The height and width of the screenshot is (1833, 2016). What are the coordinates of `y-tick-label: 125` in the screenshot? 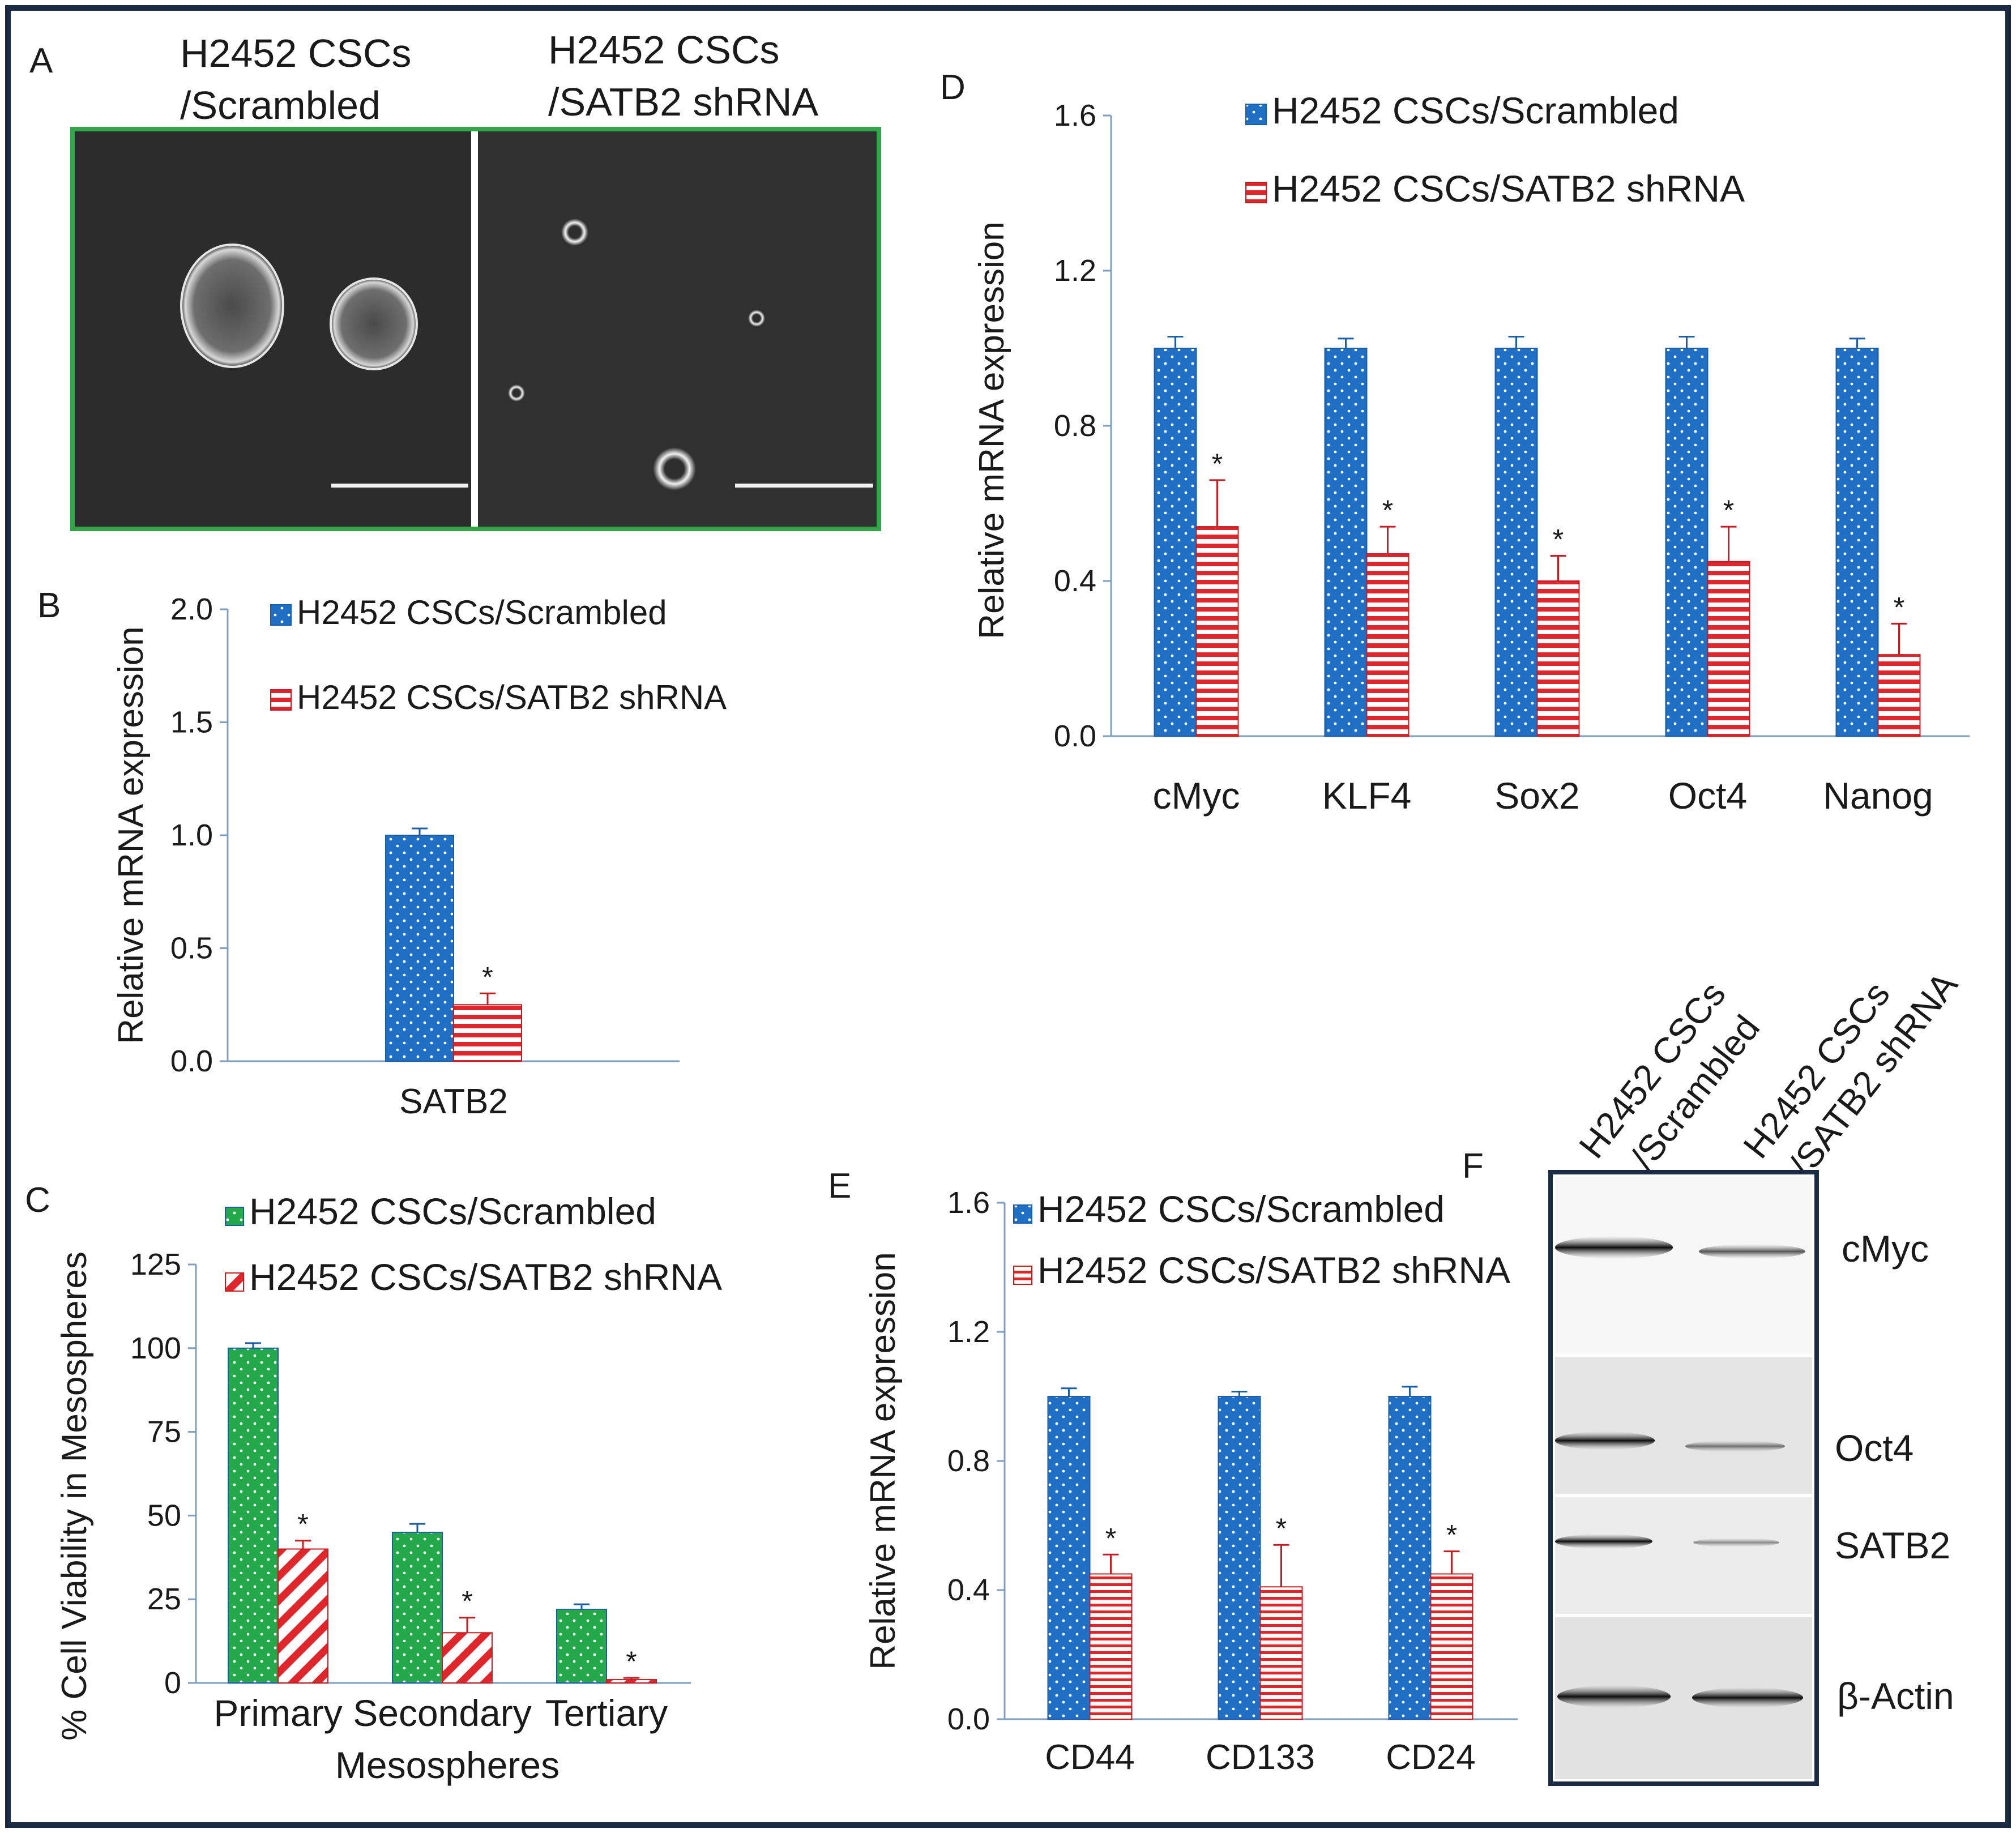 It's located at (155, 1264).